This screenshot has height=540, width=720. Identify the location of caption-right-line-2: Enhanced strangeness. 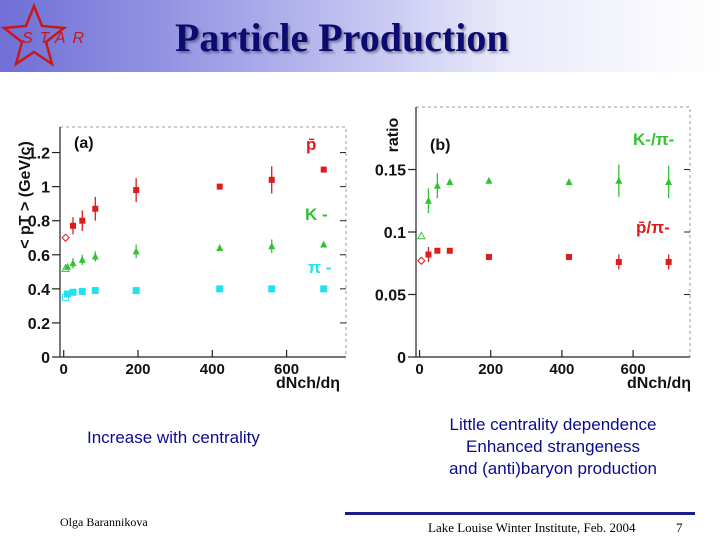
(553, 446).